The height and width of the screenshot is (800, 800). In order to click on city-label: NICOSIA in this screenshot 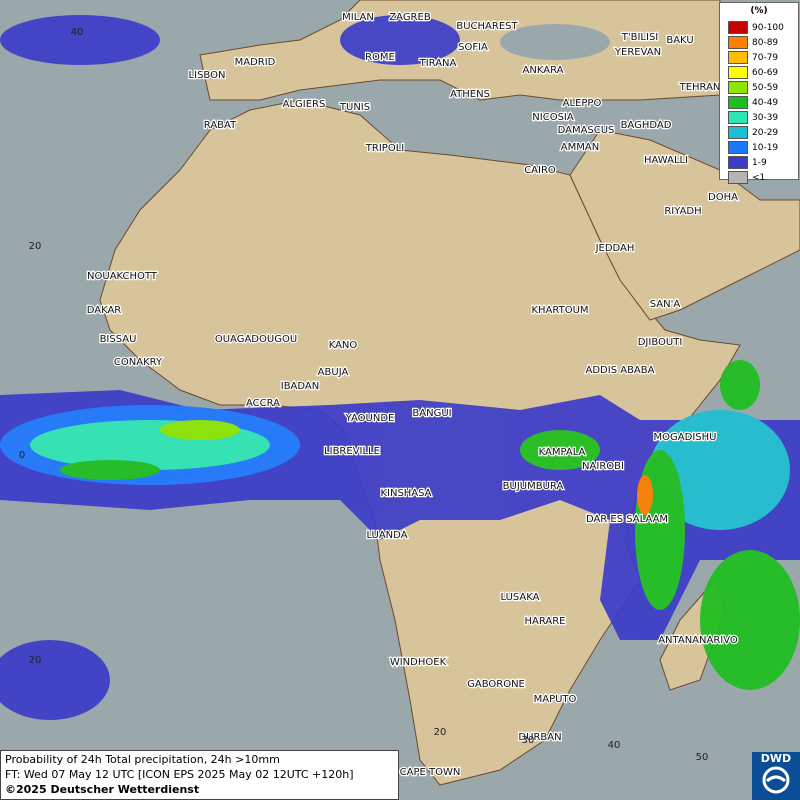, I will do `click(553, 117)`.